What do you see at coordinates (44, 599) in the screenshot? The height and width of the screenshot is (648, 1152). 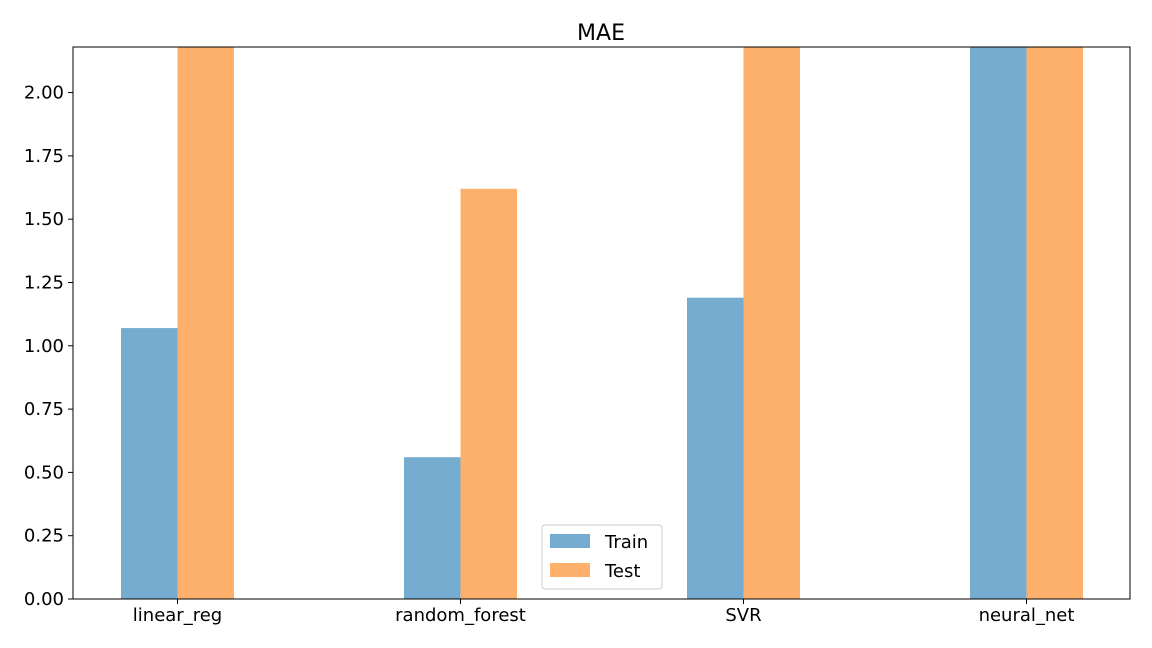 I see `y-tick-label: 0.00` at bounding box center [44, 599].